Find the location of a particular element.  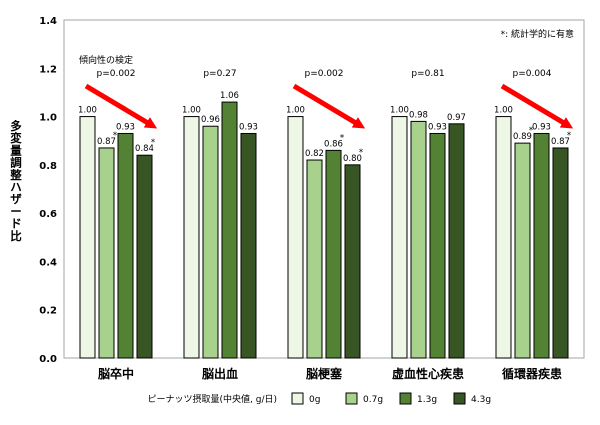

y-axis-label-char: 整 is located at coordinates (15, 175).